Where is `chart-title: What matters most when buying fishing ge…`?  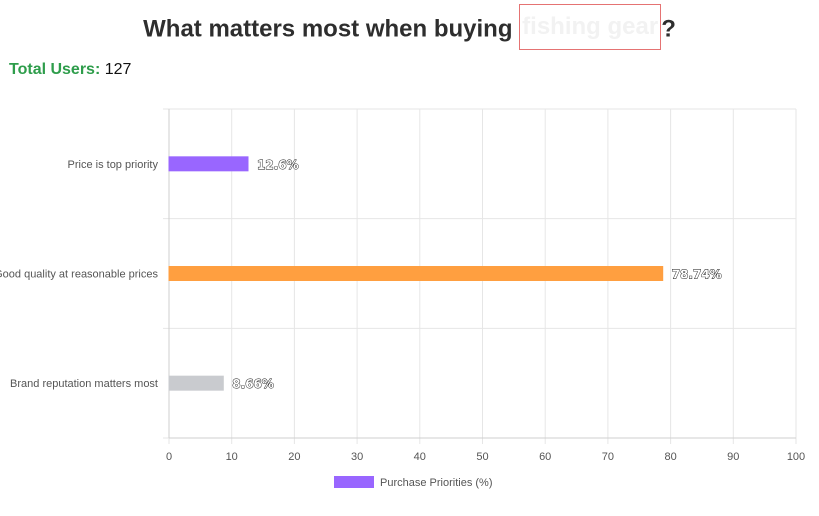 chart-title: What matters most when buying fishing ge… is located at coordinates (409, 27).